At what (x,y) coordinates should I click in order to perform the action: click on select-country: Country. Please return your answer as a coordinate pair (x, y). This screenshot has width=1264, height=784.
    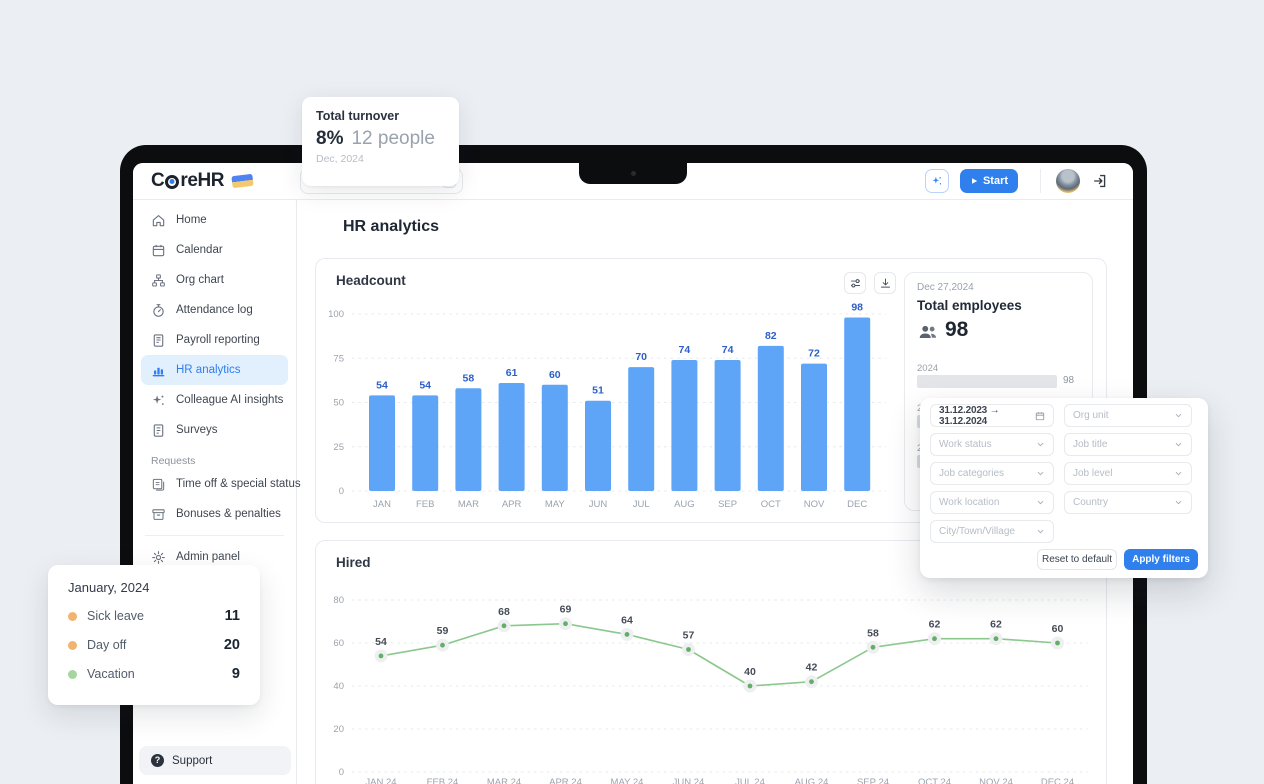
    Looking at the image, I should click on (1128, 502).